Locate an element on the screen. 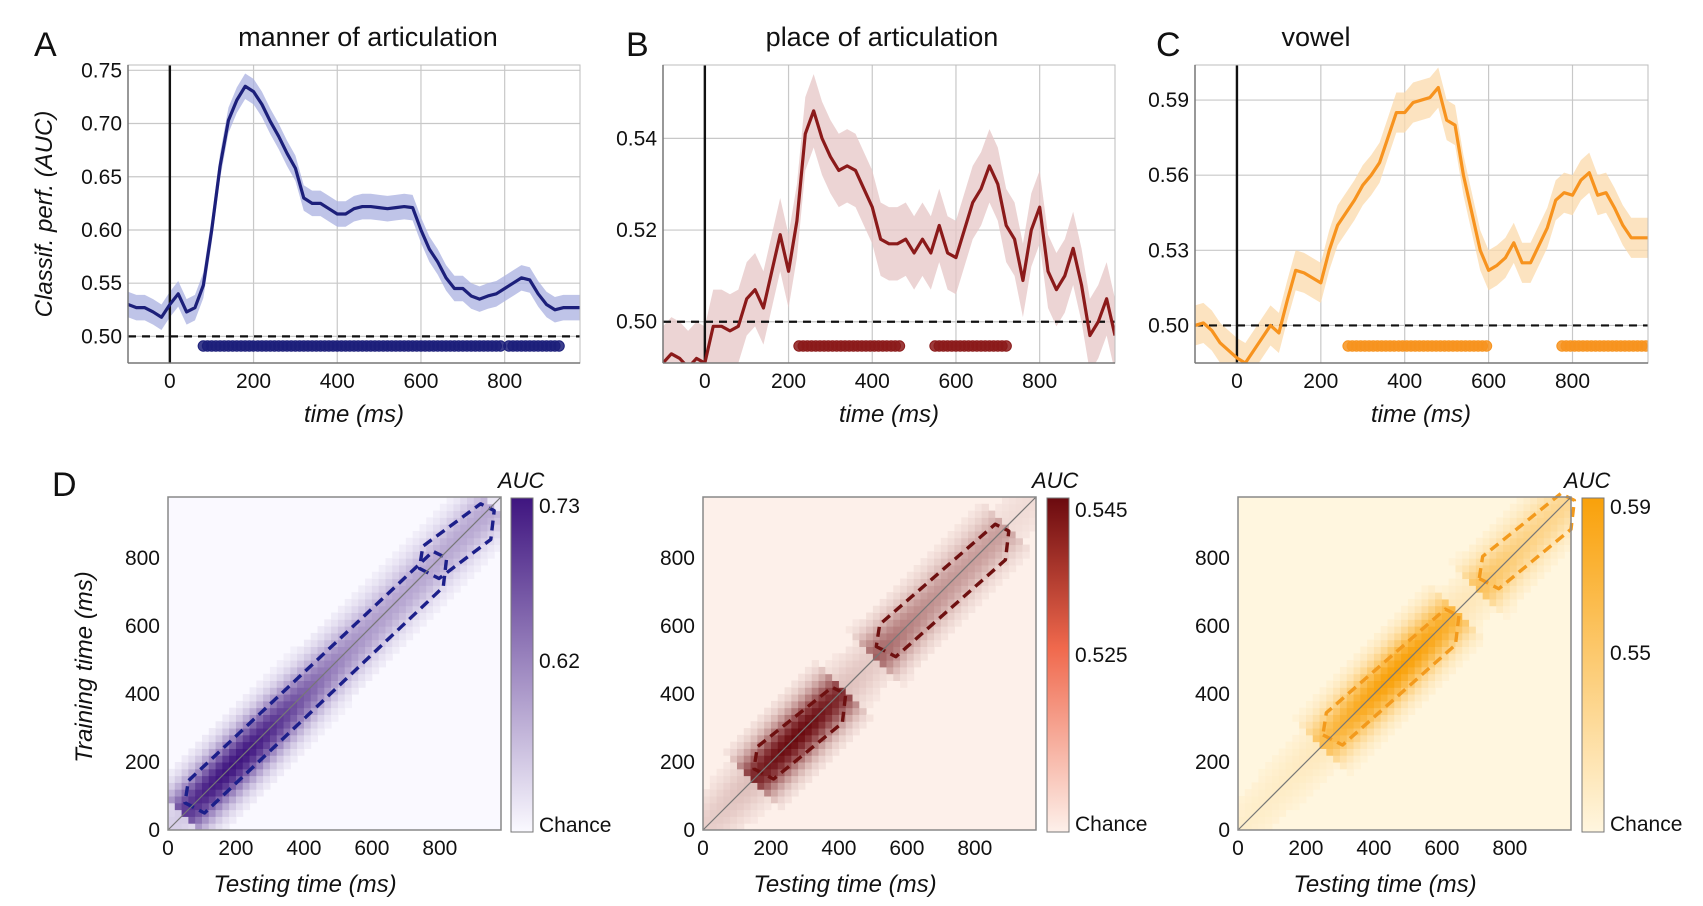 The image size is (1703, 906). panel-letter-a: A is located at coordinates (45, 45).